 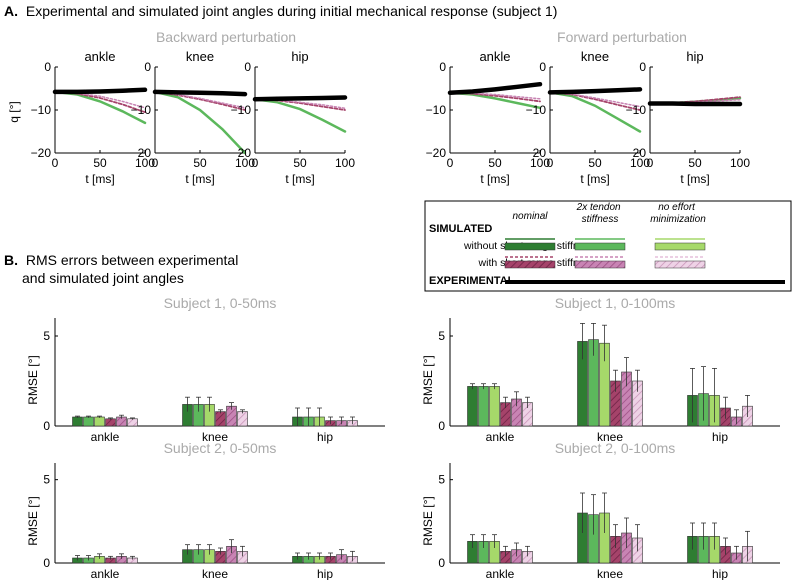 I want to click on angle-y-axis-label: q [°], so click(x=14, y=111).